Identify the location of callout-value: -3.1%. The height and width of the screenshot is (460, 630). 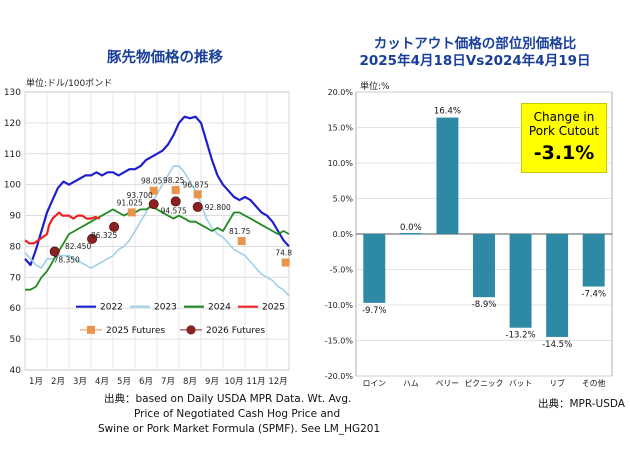
(564, 153).